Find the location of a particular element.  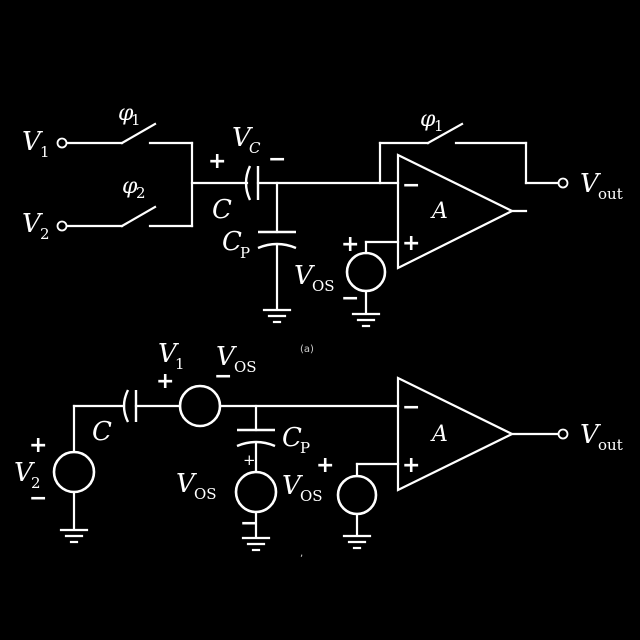

cap-voltage-label: V C is located at coordinates (246, 140).